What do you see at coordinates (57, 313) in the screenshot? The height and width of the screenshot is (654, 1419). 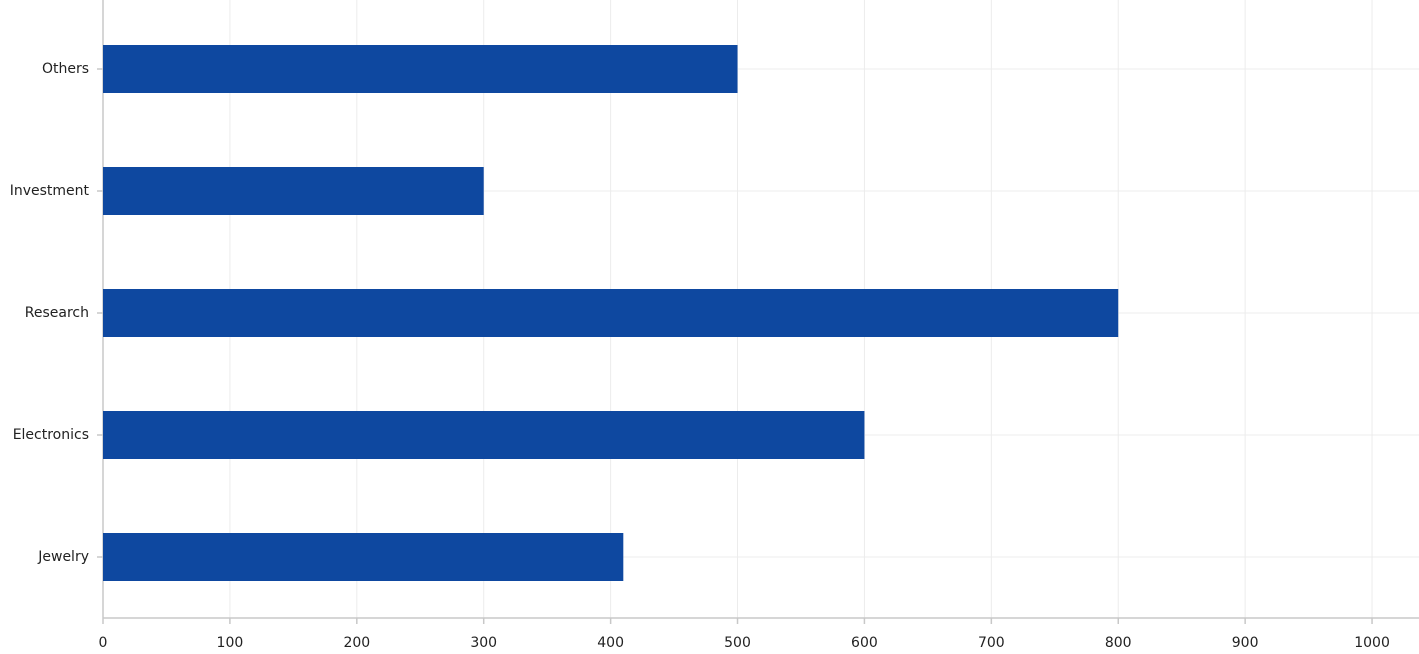 I see `y-tick-label: Research` at bounding box center [57, 313].